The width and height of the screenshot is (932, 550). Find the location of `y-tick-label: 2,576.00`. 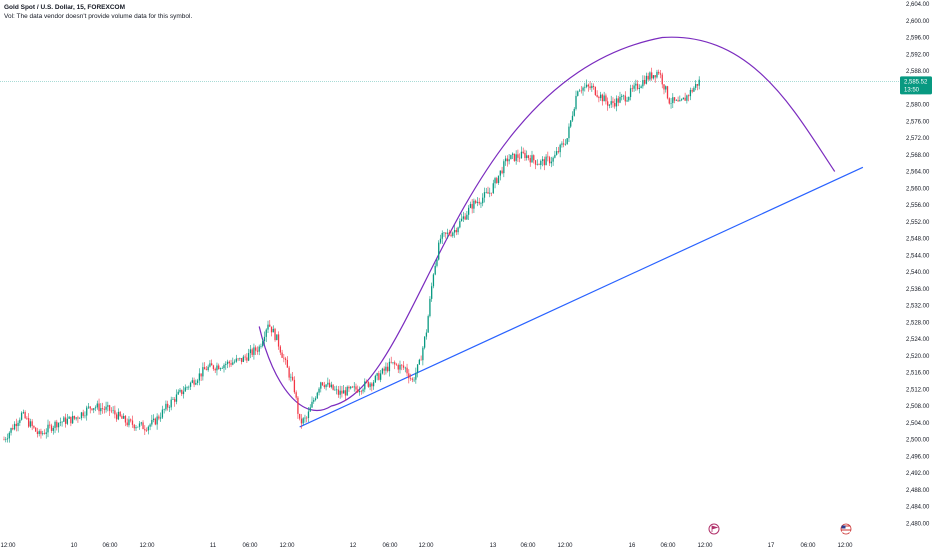

y-tick-label: 2,576.00 is located at coordinates (918, 122).